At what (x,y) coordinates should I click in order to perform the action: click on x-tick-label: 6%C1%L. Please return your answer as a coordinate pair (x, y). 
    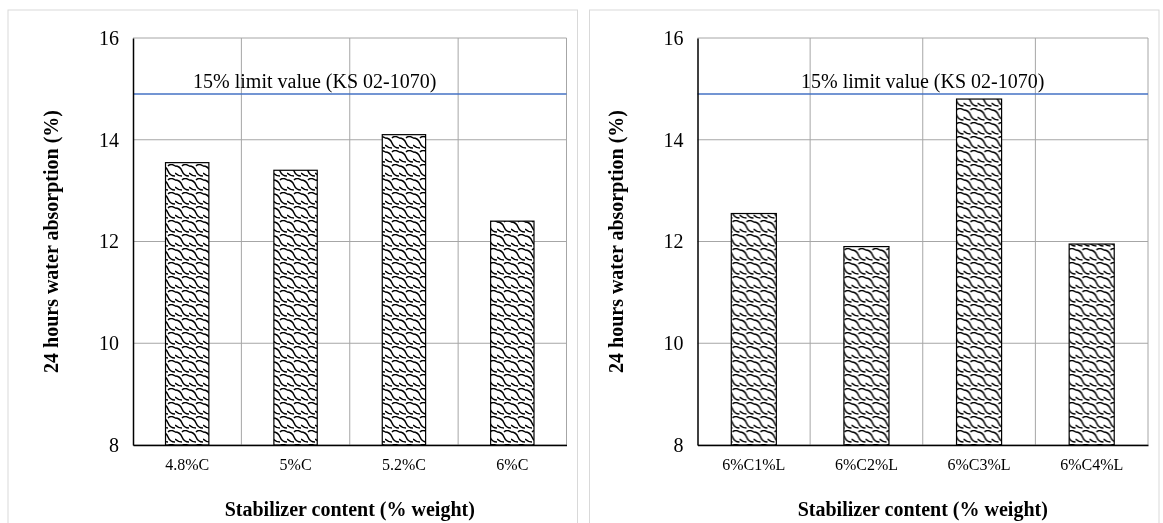
    Looking at the image, I should click on (754, 465).